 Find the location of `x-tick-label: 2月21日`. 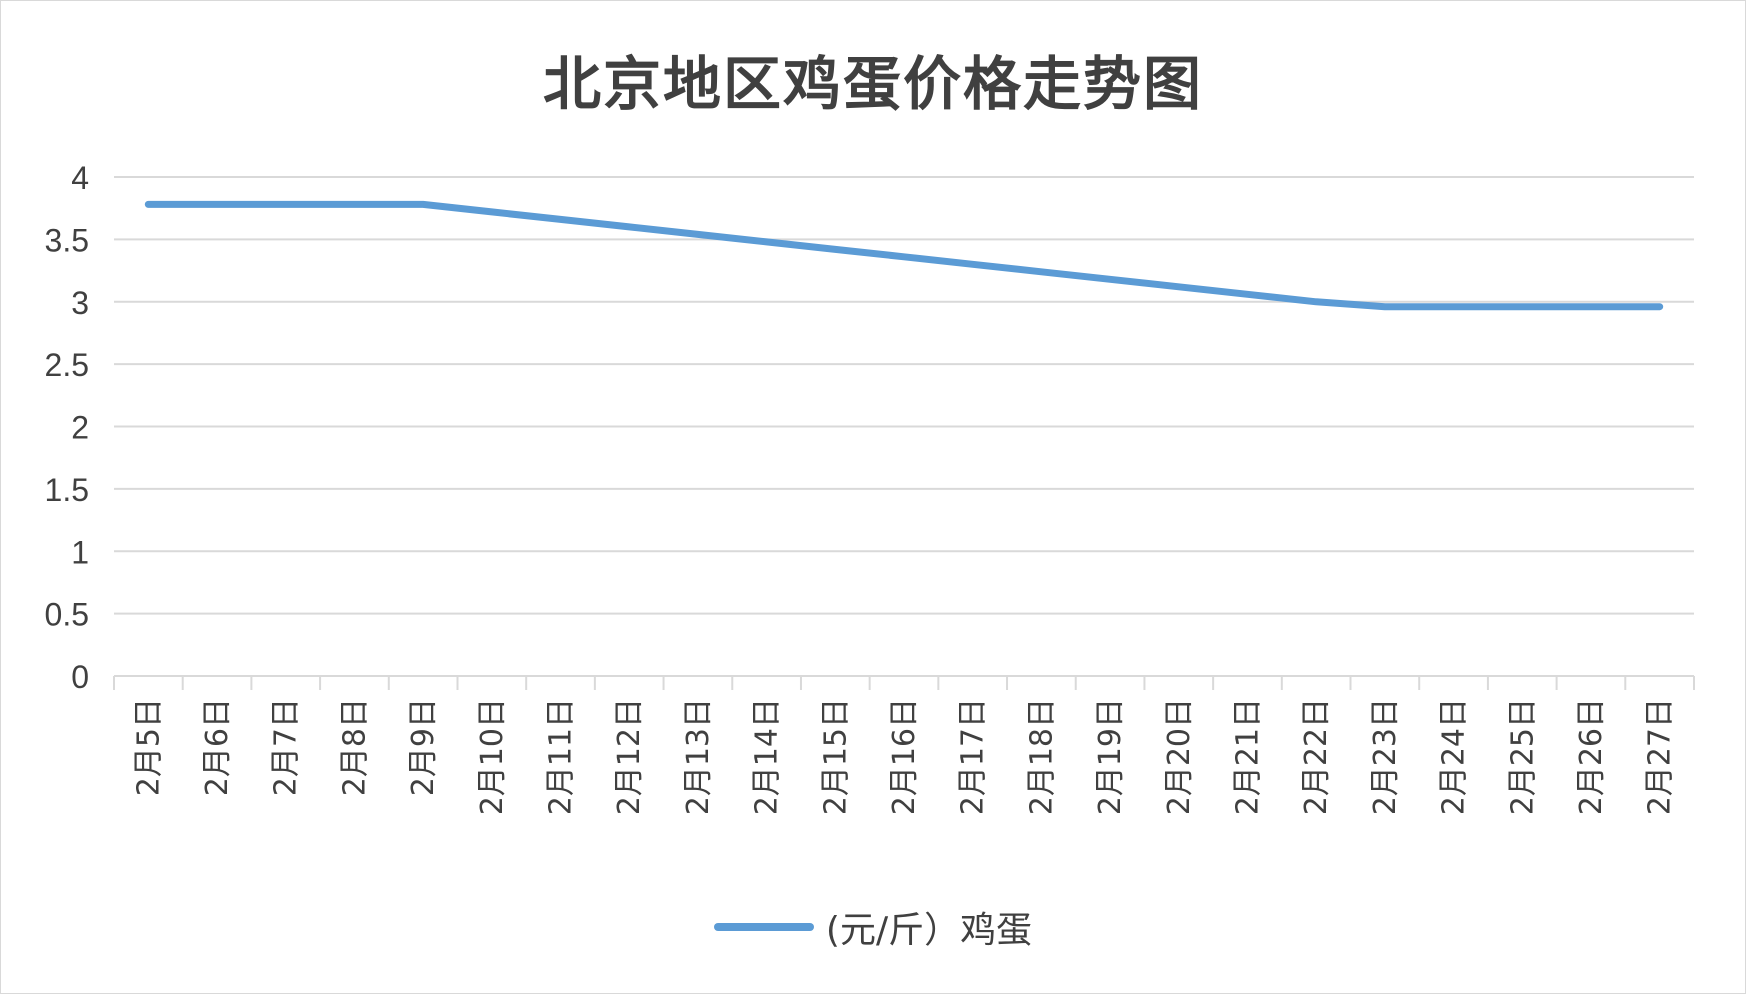

x-tick-label: 2月21日 is located at coordinates (1247, 756).